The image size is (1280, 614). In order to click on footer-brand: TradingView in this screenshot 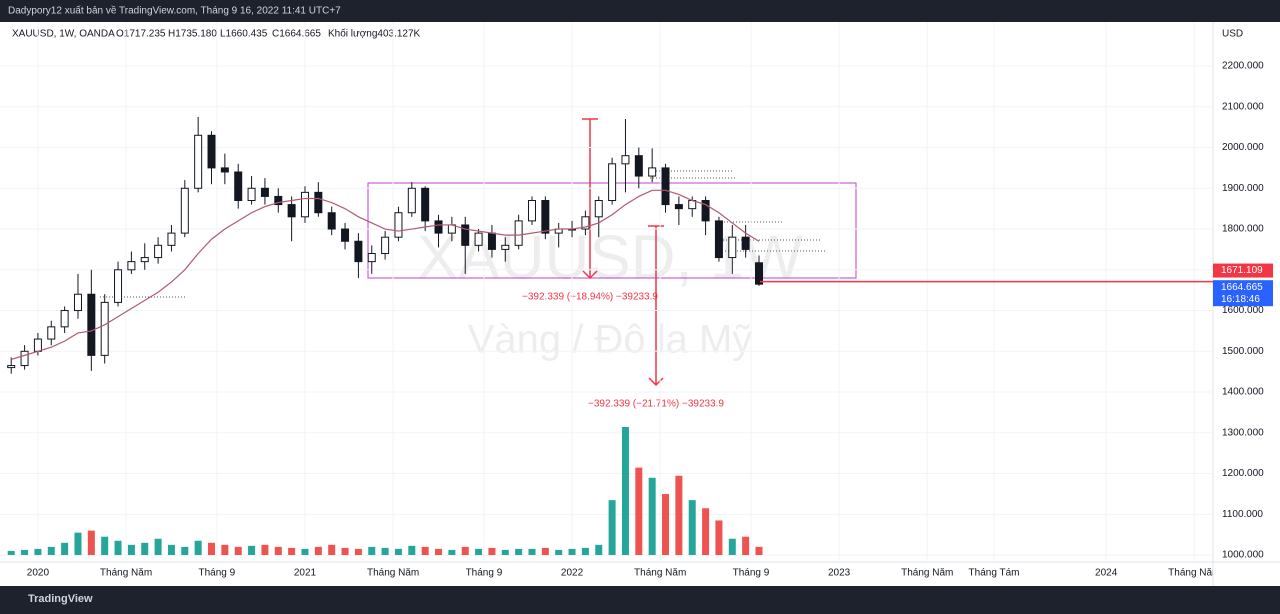, I will do `click(60, 599)`.